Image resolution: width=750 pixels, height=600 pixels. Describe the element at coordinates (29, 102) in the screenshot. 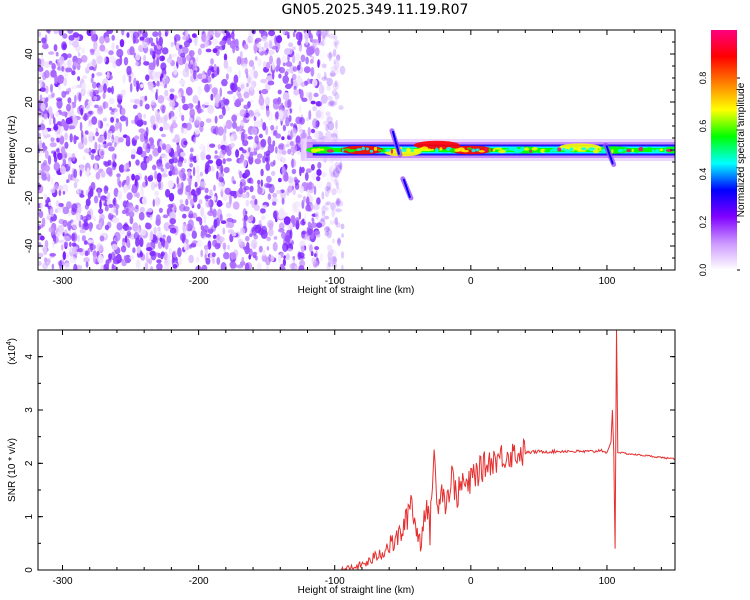

I see `y-tick-label: 20` at that location.